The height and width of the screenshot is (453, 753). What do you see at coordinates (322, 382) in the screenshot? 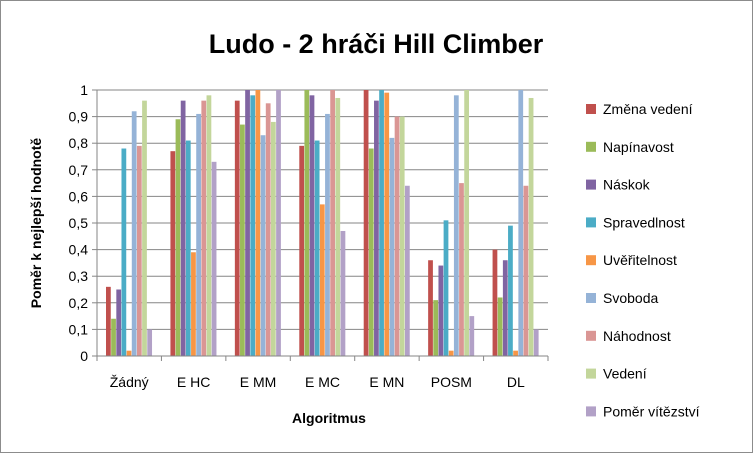
I see `x-tick-label: E MC` at bounding box center [322, 382].